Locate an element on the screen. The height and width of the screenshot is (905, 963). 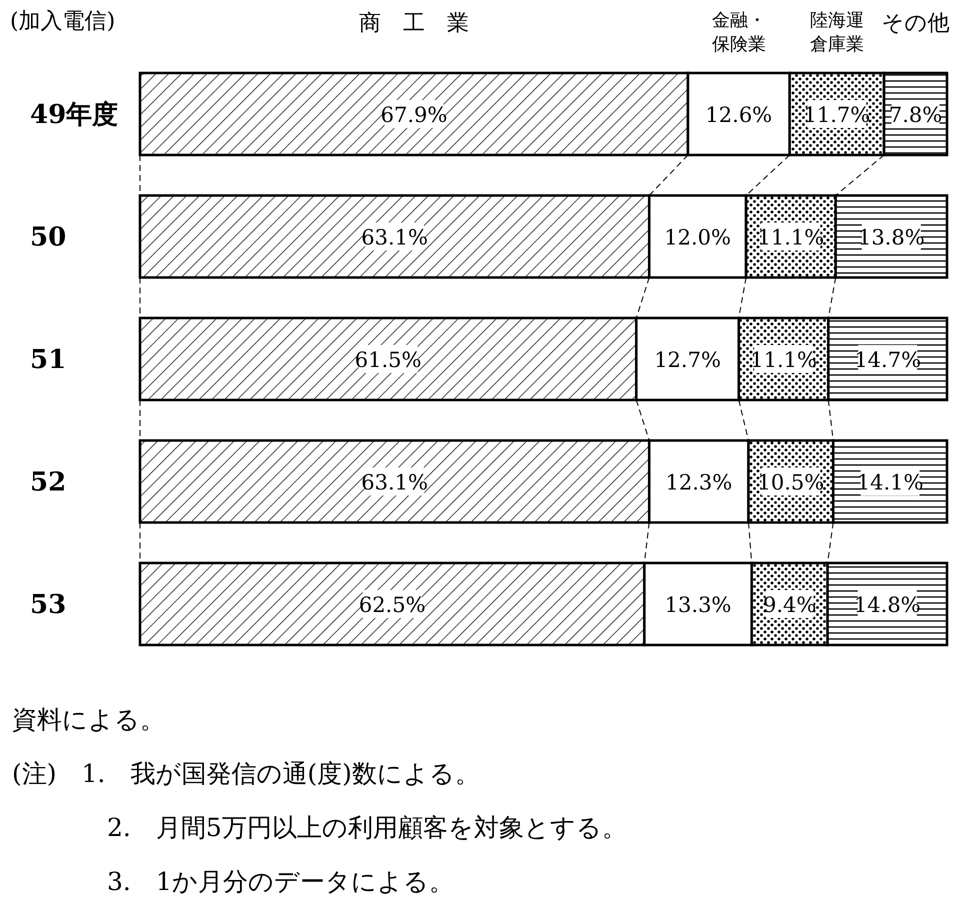
data-label: 12.7% is located at coordinates (687, 360).